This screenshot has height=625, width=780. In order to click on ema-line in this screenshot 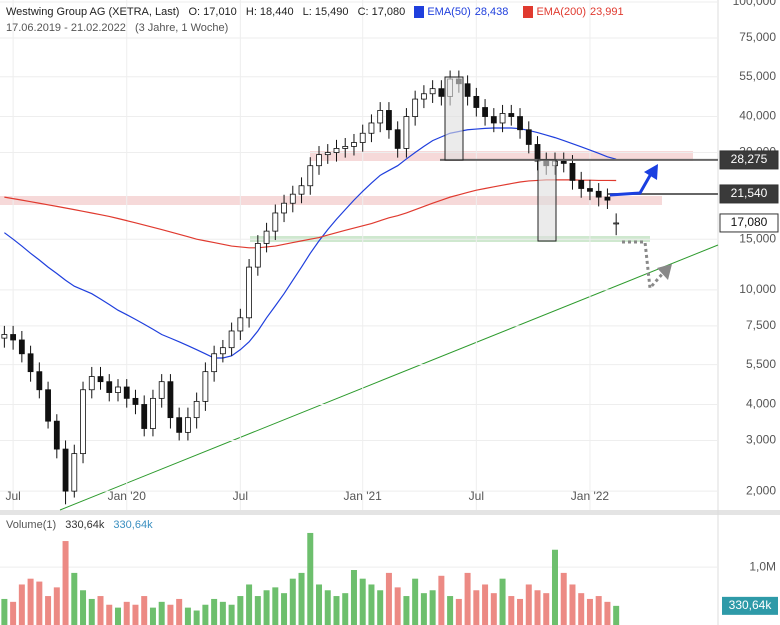, I will do `click(310, 214)`.